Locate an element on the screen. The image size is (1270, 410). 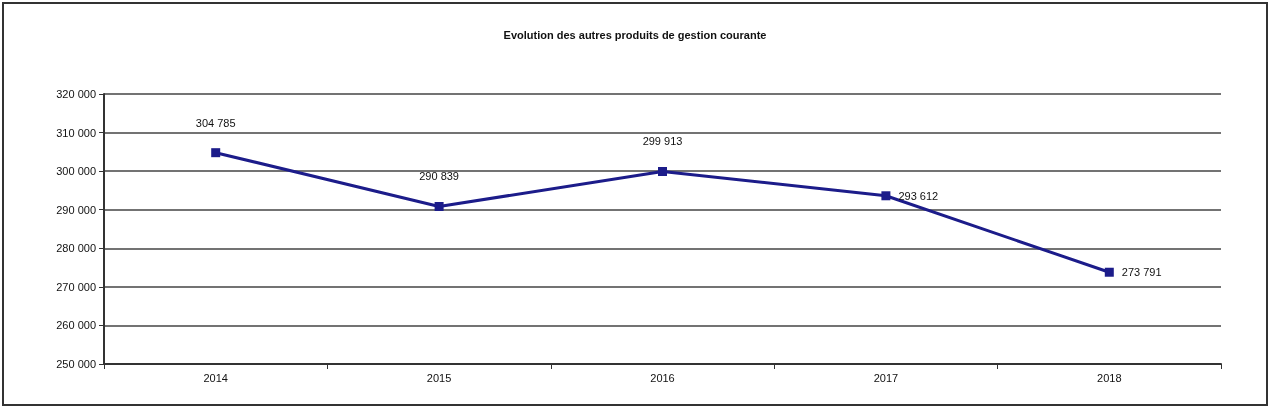
y-tick-label: 260 000 is located at coordinates (76, 325).